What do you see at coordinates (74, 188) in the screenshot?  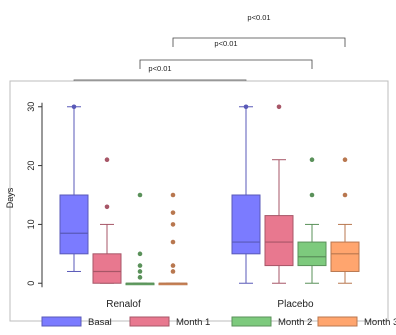 I see `box-renalof-basal` at bounding box center [74, 188].